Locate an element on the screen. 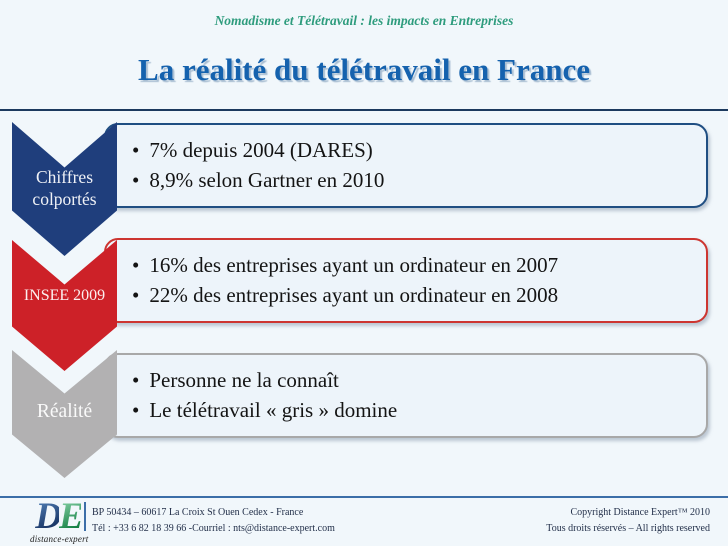 Image resolution: width=728 pixels, height=546 pixels. bullet-item: Personne ne la connaît is located at coordinates (419, 380).